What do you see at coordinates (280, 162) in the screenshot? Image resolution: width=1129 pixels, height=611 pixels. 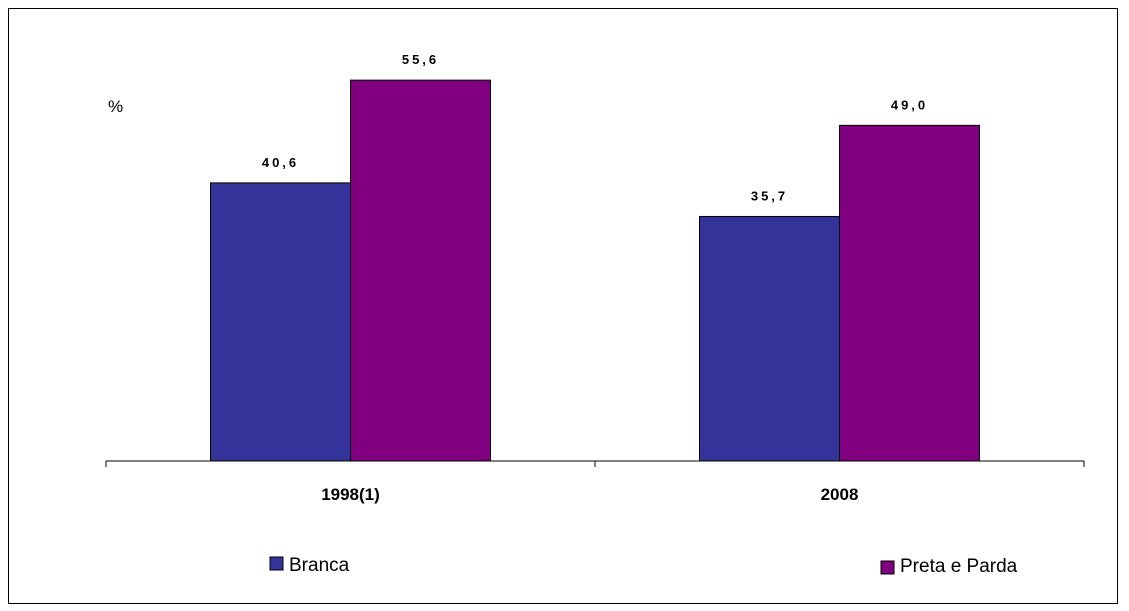 I see `data-label: 40,6` at bounding box center [280, 162].